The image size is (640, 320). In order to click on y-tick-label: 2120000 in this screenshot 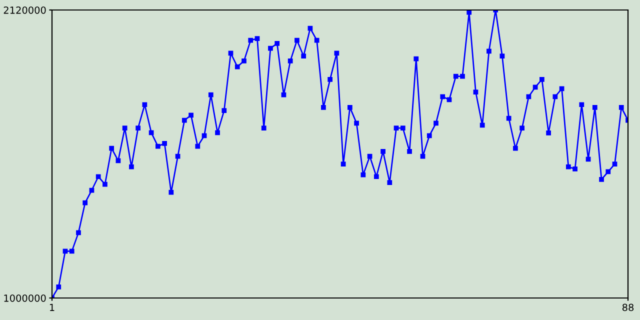, I will do `click(25, 10)`.